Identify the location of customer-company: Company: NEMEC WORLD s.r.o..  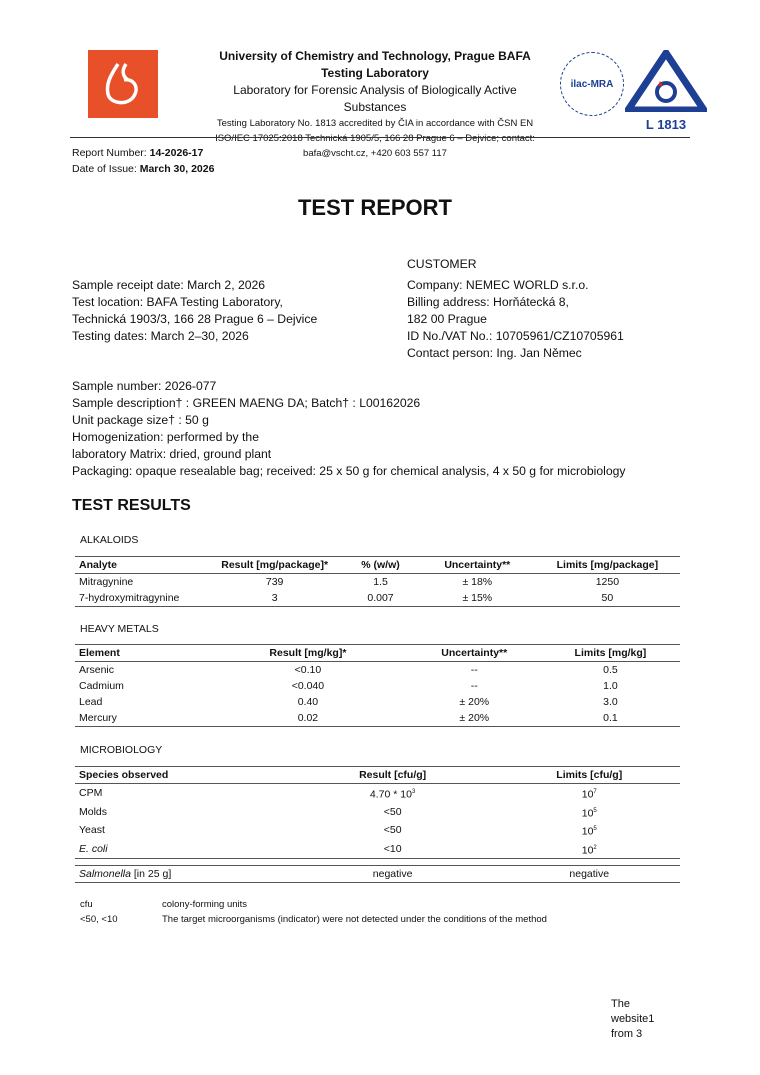
(498, 285).